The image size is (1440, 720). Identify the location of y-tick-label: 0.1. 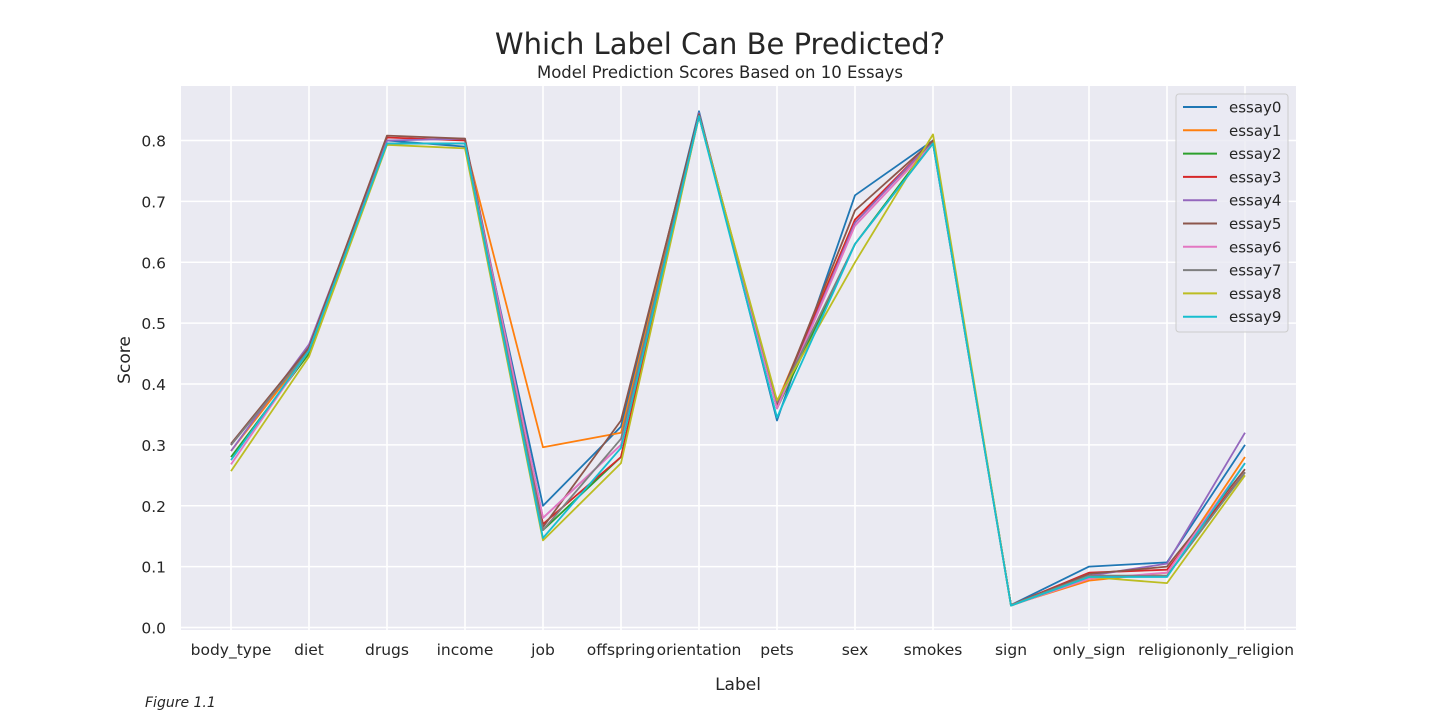
(153, 568).